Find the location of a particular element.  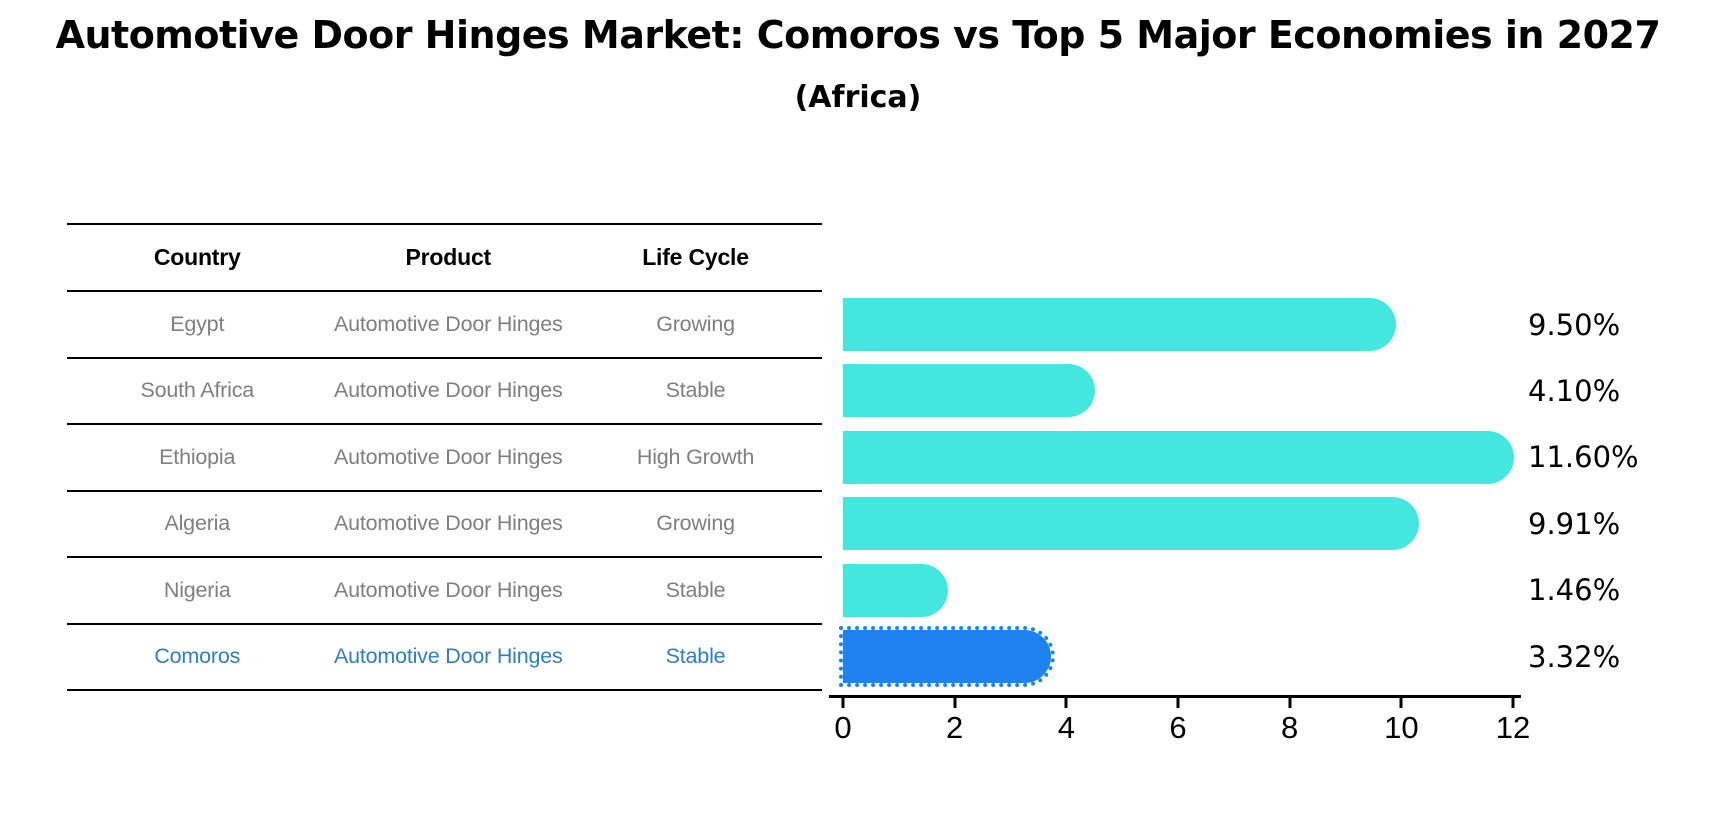

bar-value-label: 3.32% is located at coordinates (1574, 656).